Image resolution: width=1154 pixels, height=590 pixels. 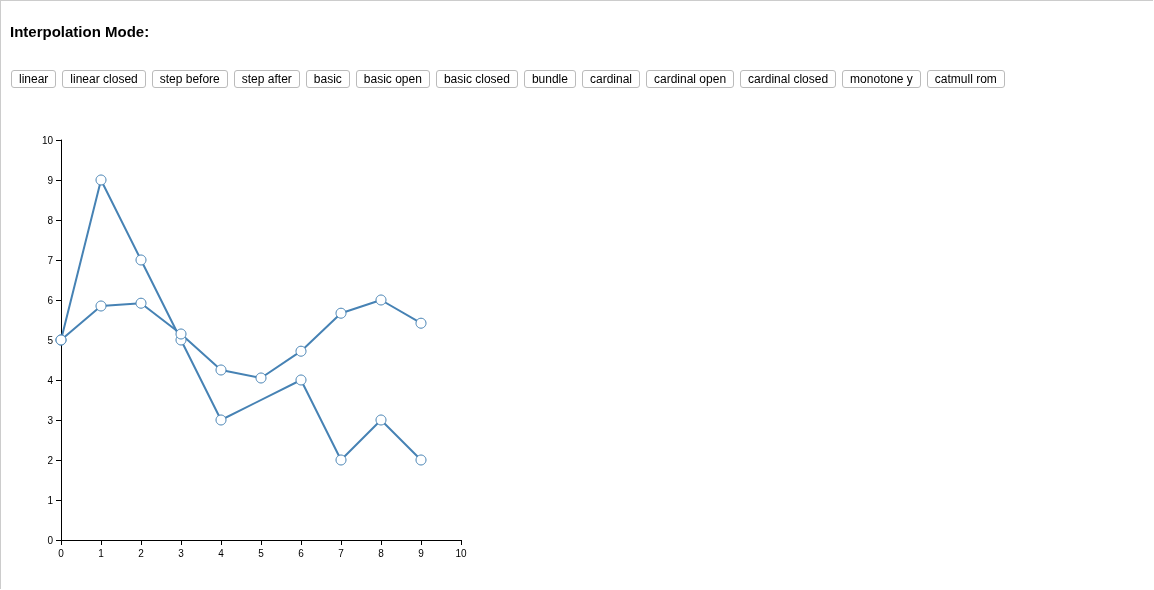 What do you see at coordinates (50, 340) in the screenshot?
I see `y-tick-label: 5` at bounding box center [50, 340].